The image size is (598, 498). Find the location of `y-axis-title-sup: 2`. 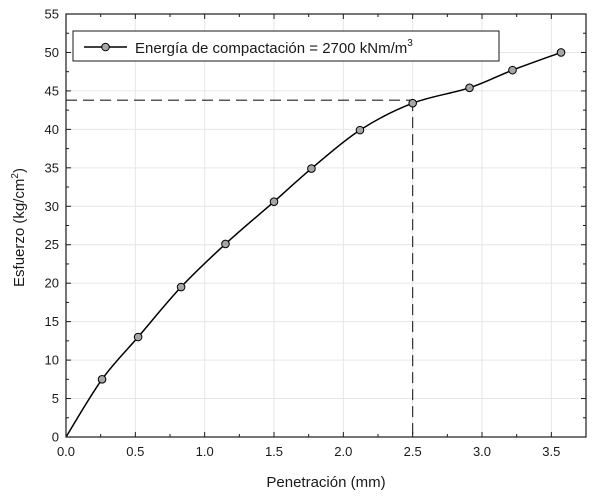

y-axis-title-sup: 2 is located at coordinates (15, 176).